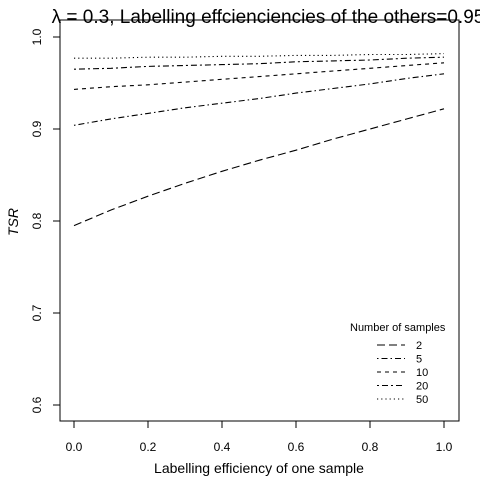 The height and width of the screenshot is (480, 480). What do you see at coordinates (398, 328) in the screenshot?
I see `legend-title: Number of samples` at bounding box center [398, 328].